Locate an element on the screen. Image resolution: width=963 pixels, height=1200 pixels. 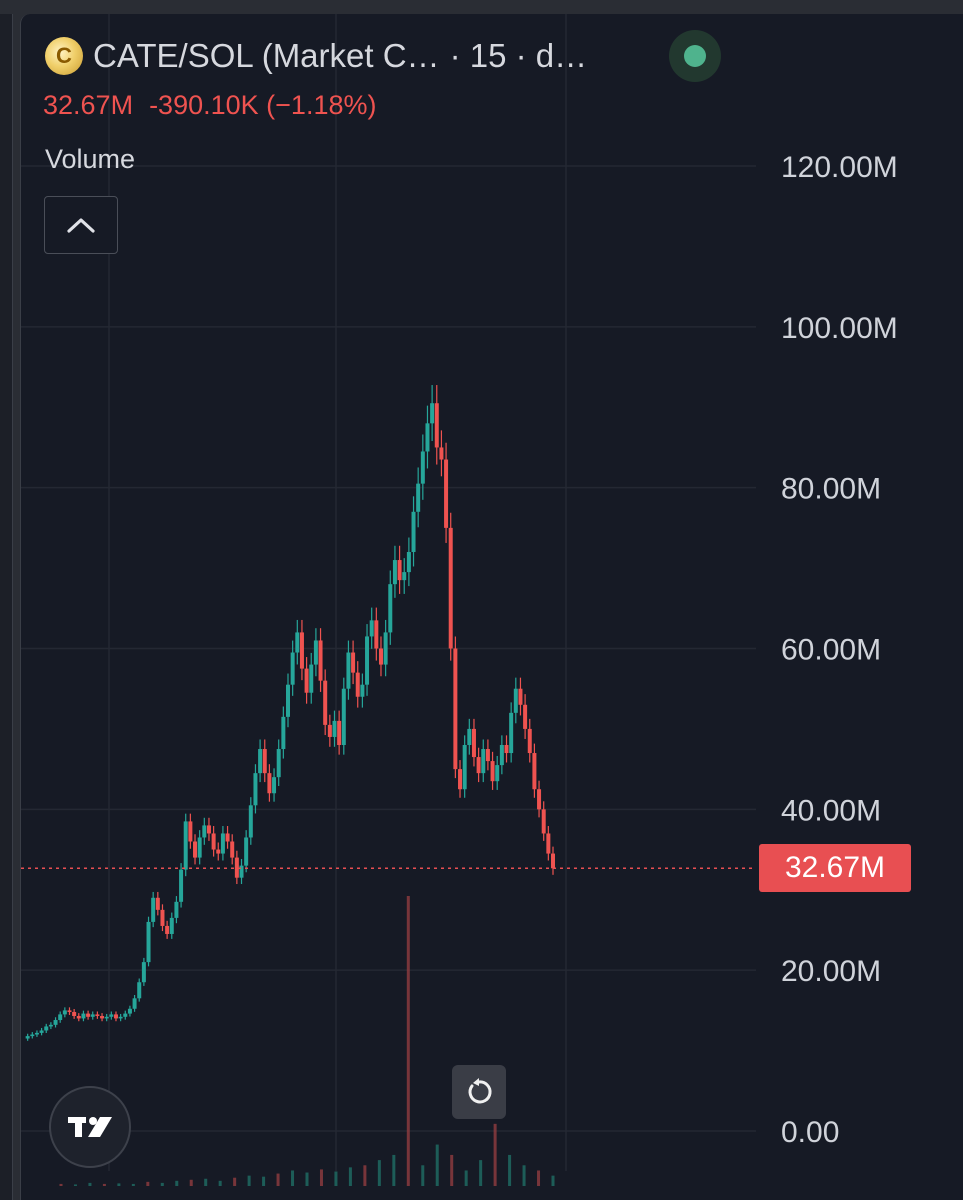
volume-indicator-label: Volume is located at coordinates (90, 159).